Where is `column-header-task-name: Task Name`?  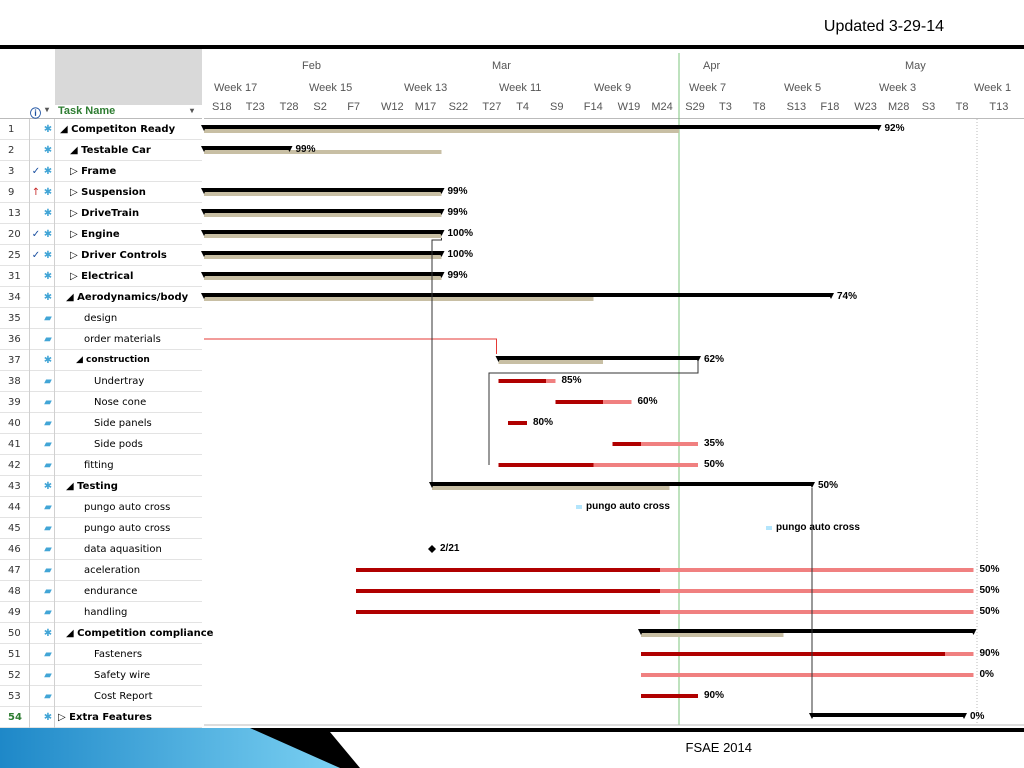 column-header-task-name: Task Name is located at coordinates (87, 111).